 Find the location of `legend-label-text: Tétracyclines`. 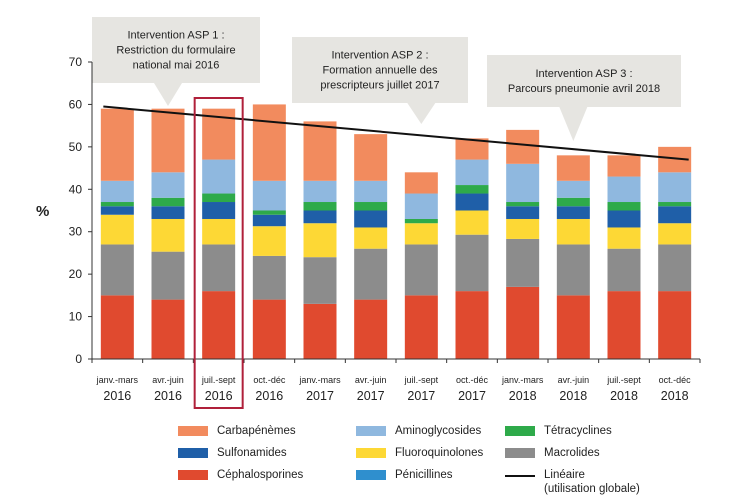

legend-label-text: Tétracyclines is located at coordinates (578, 431).